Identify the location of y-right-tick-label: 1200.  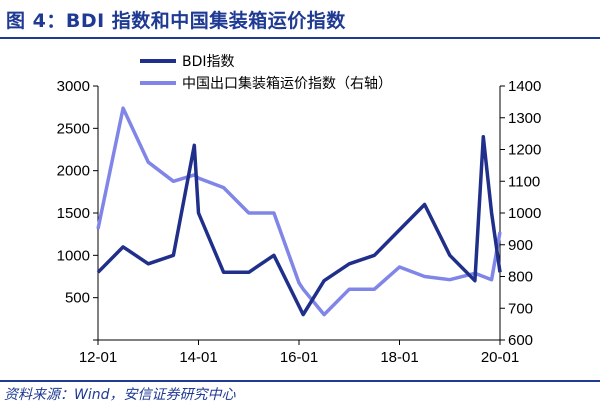
(524, 150).